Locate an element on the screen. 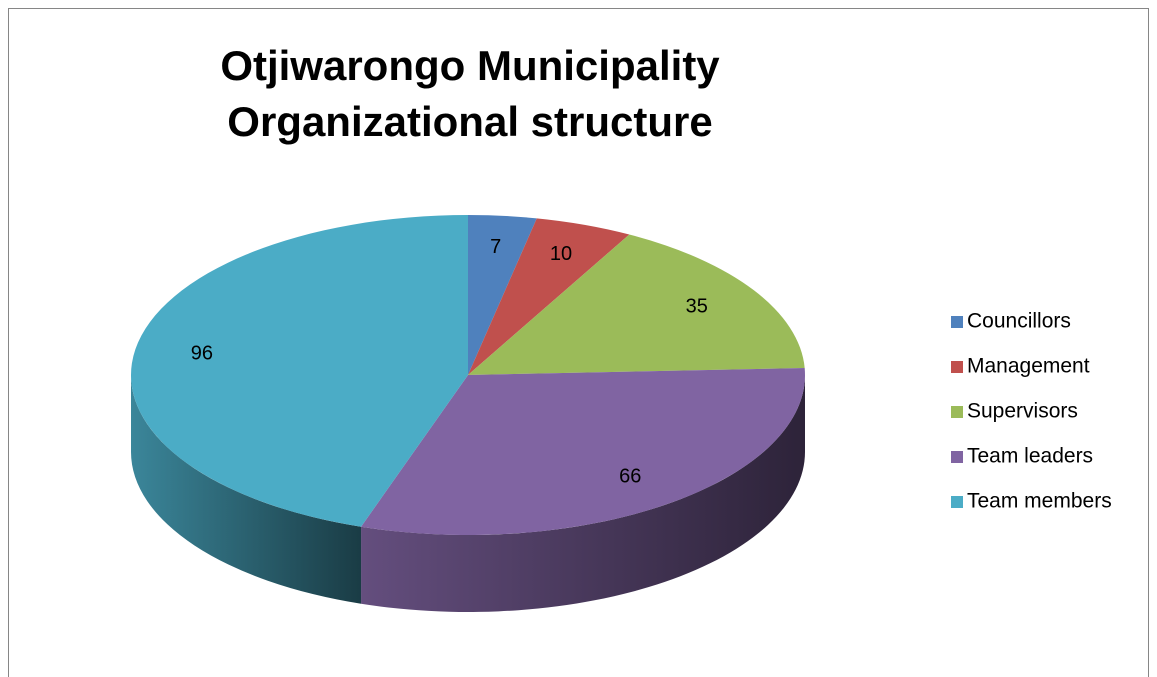  legend-label: Team members is located at coordinates (1039, 501).